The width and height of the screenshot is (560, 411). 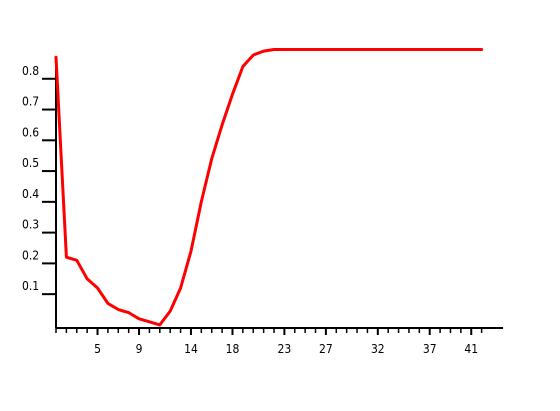 I want to click on x-tick-label: 27, so click(x=326, y=349).